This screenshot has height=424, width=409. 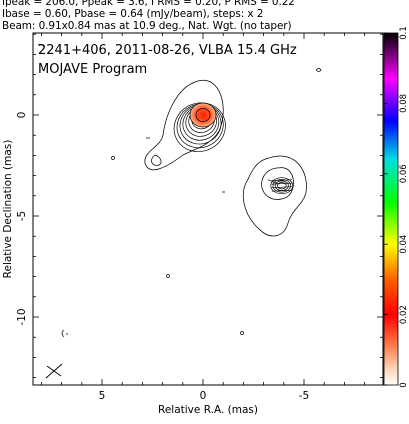 I want to click on x-tick-label: -5, so click(x=304, y=396).